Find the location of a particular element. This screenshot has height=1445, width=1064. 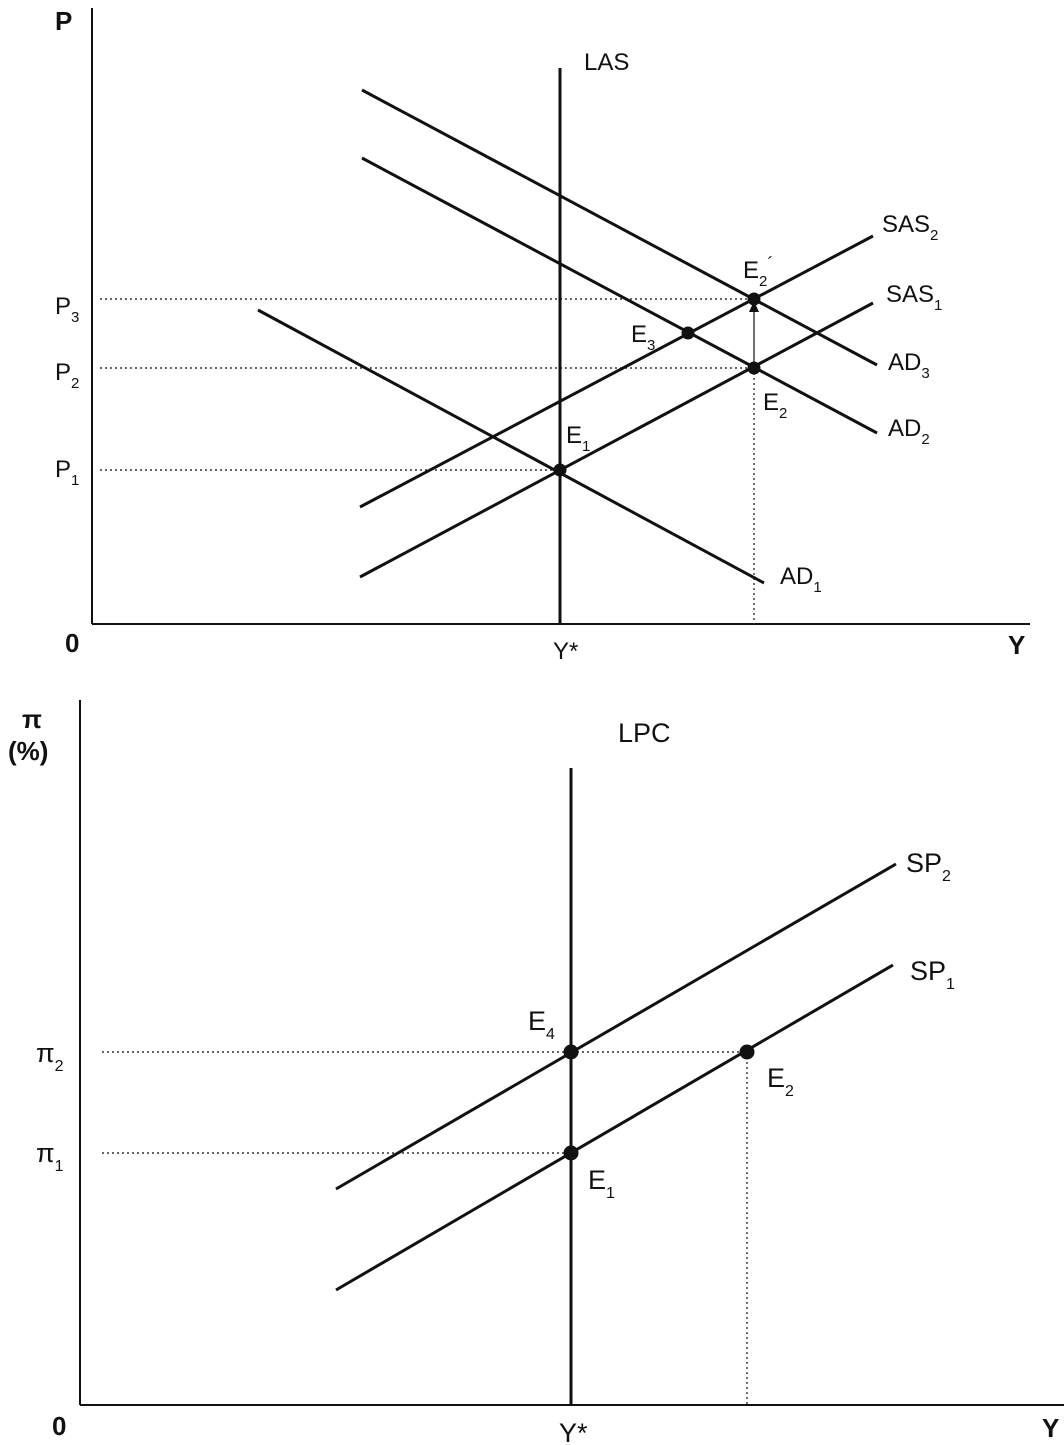

p3-tick-label: P3 is located at coordinates (67, 309).